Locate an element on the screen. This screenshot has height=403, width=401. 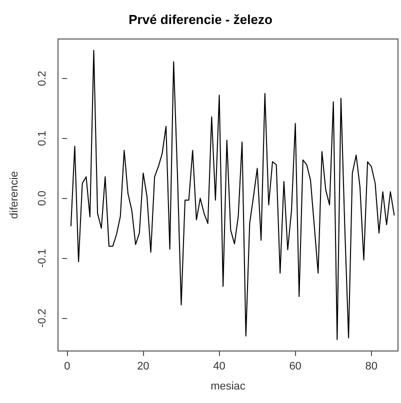
y-tick-label: -0.2 is located at coordinates (42, 318).